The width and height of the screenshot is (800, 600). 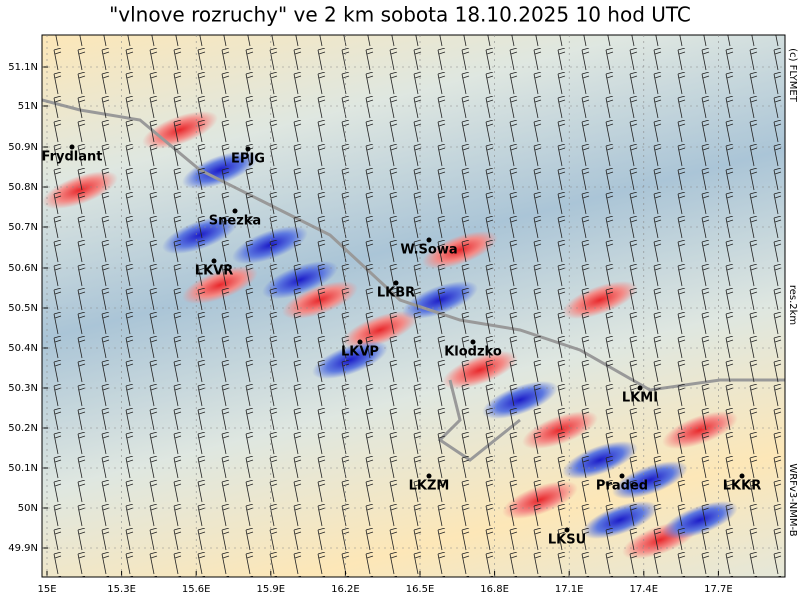 I want to click on lat-tick-label: 51N, so click(x=28, y=106).